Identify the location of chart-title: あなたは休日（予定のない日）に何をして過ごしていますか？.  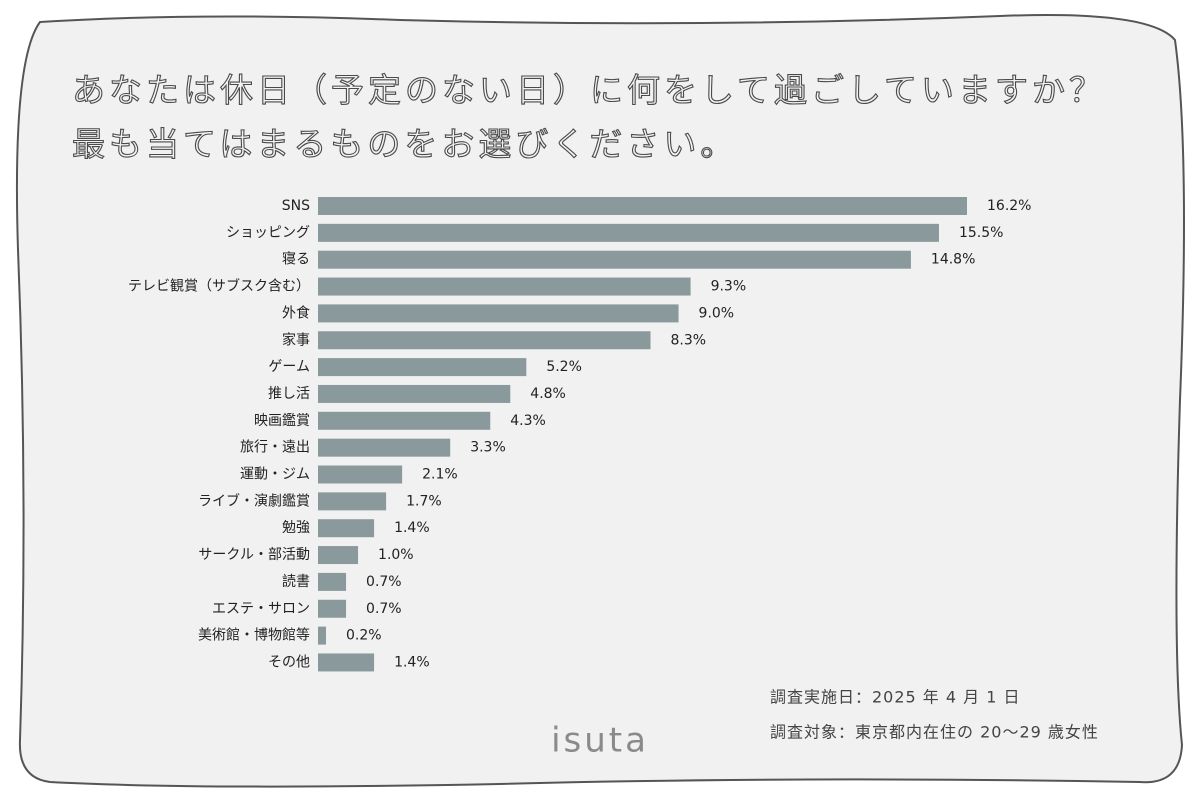
(589, 90).